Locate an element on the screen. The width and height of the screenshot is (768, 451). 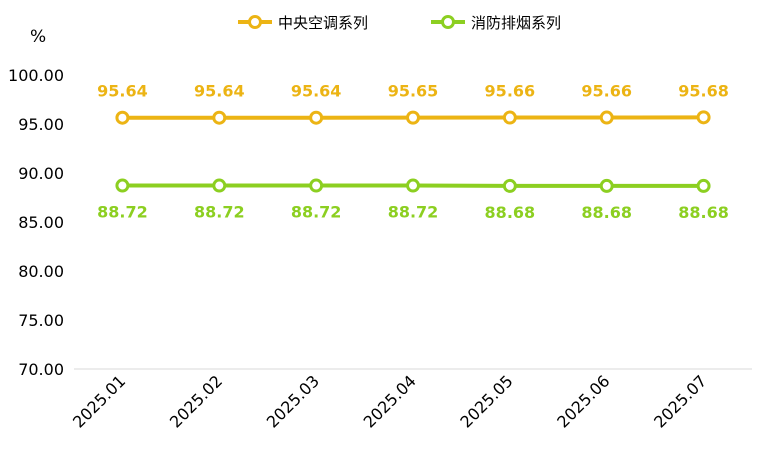
legend-item-0: 中央空调系列 is located at coordinates (303, 23).